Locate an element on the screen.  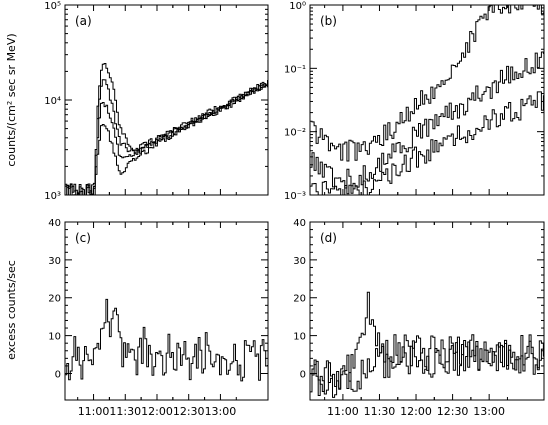
y-axis-label: excess counts/sec is located at coordinates (11, 310).